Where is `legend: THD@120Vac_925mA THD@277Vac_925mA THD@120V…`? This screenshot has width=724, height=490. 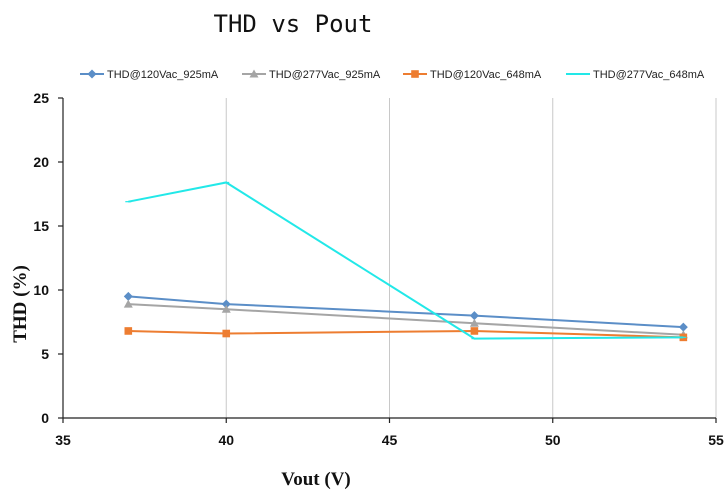
legend: THD@120Vac_925mA THD@277Vac_925mA THD@120V… is located at coordinates (392, 75).